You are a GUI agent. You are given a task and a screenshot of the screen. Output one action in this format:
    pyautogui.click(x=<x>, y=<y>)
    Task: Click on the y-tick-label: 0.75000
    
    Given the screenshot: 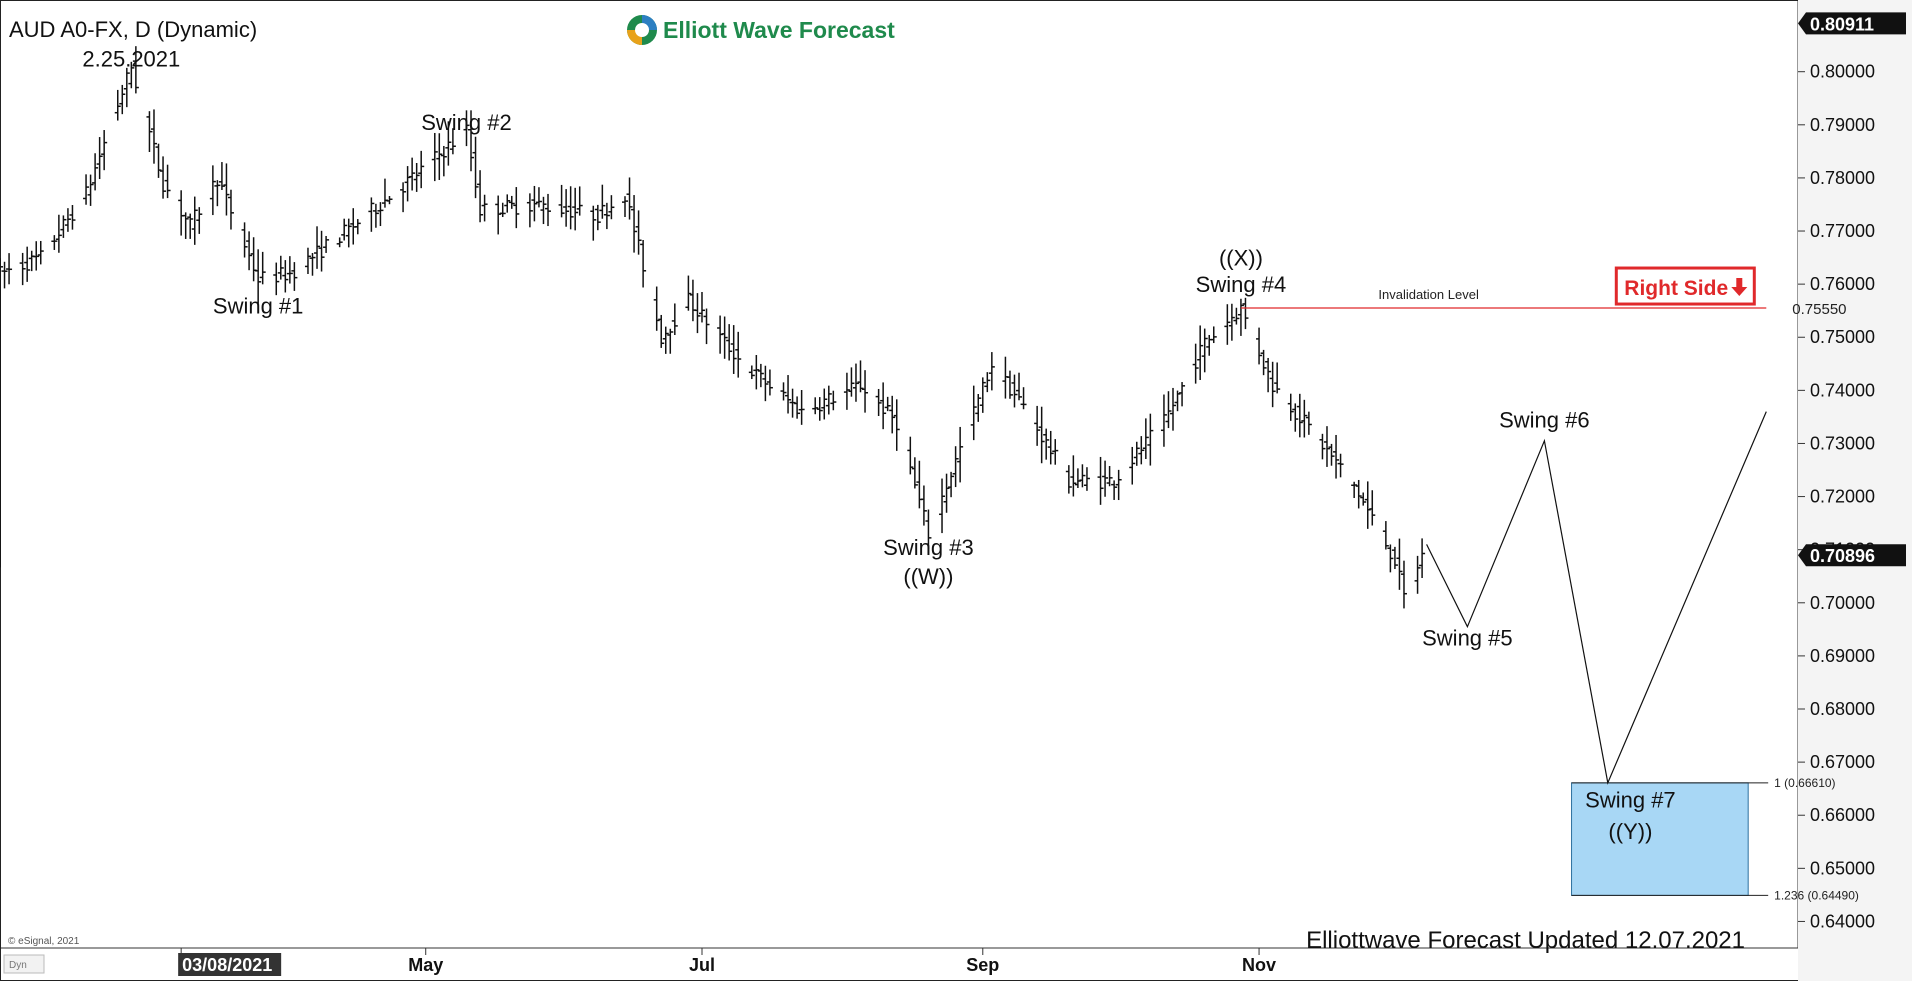 What is the action you would take?
    pyautogui.click(x=1842, y=337)
    